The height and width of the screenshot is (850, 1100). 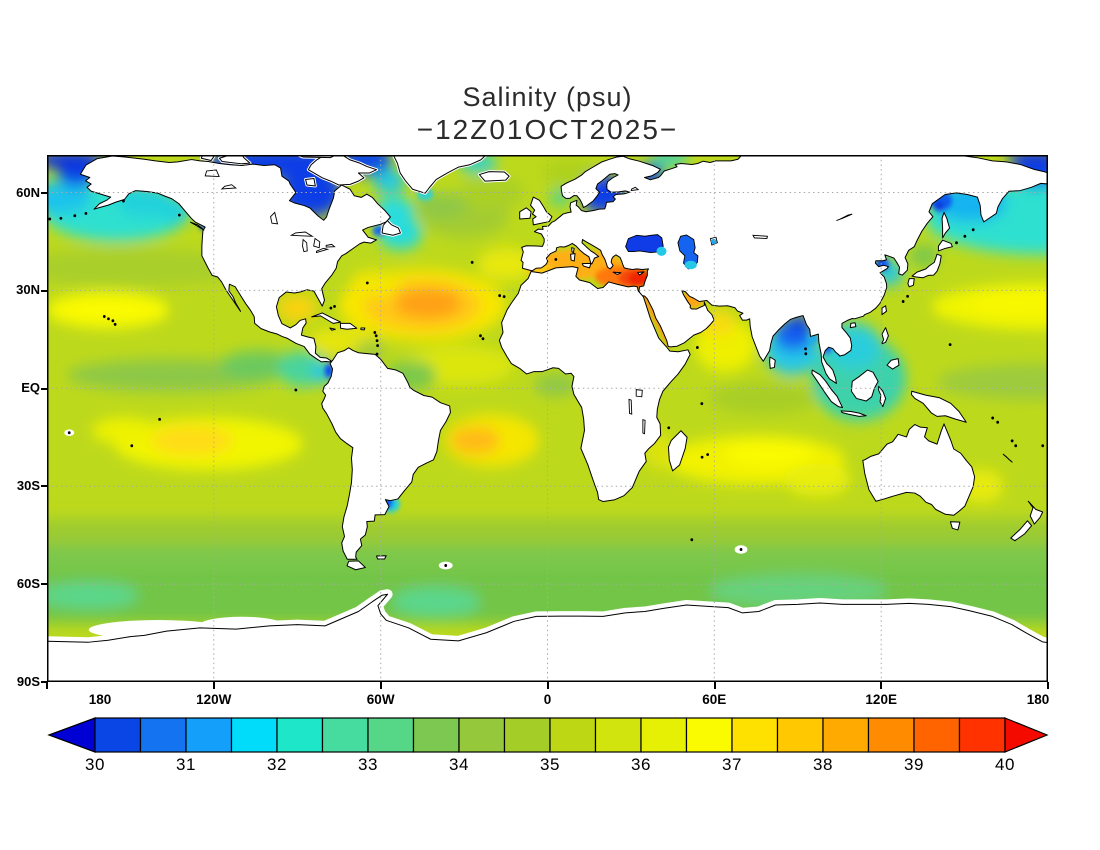 I want to click on variable-title: Salinity (psu), so click(x=547, y=97).